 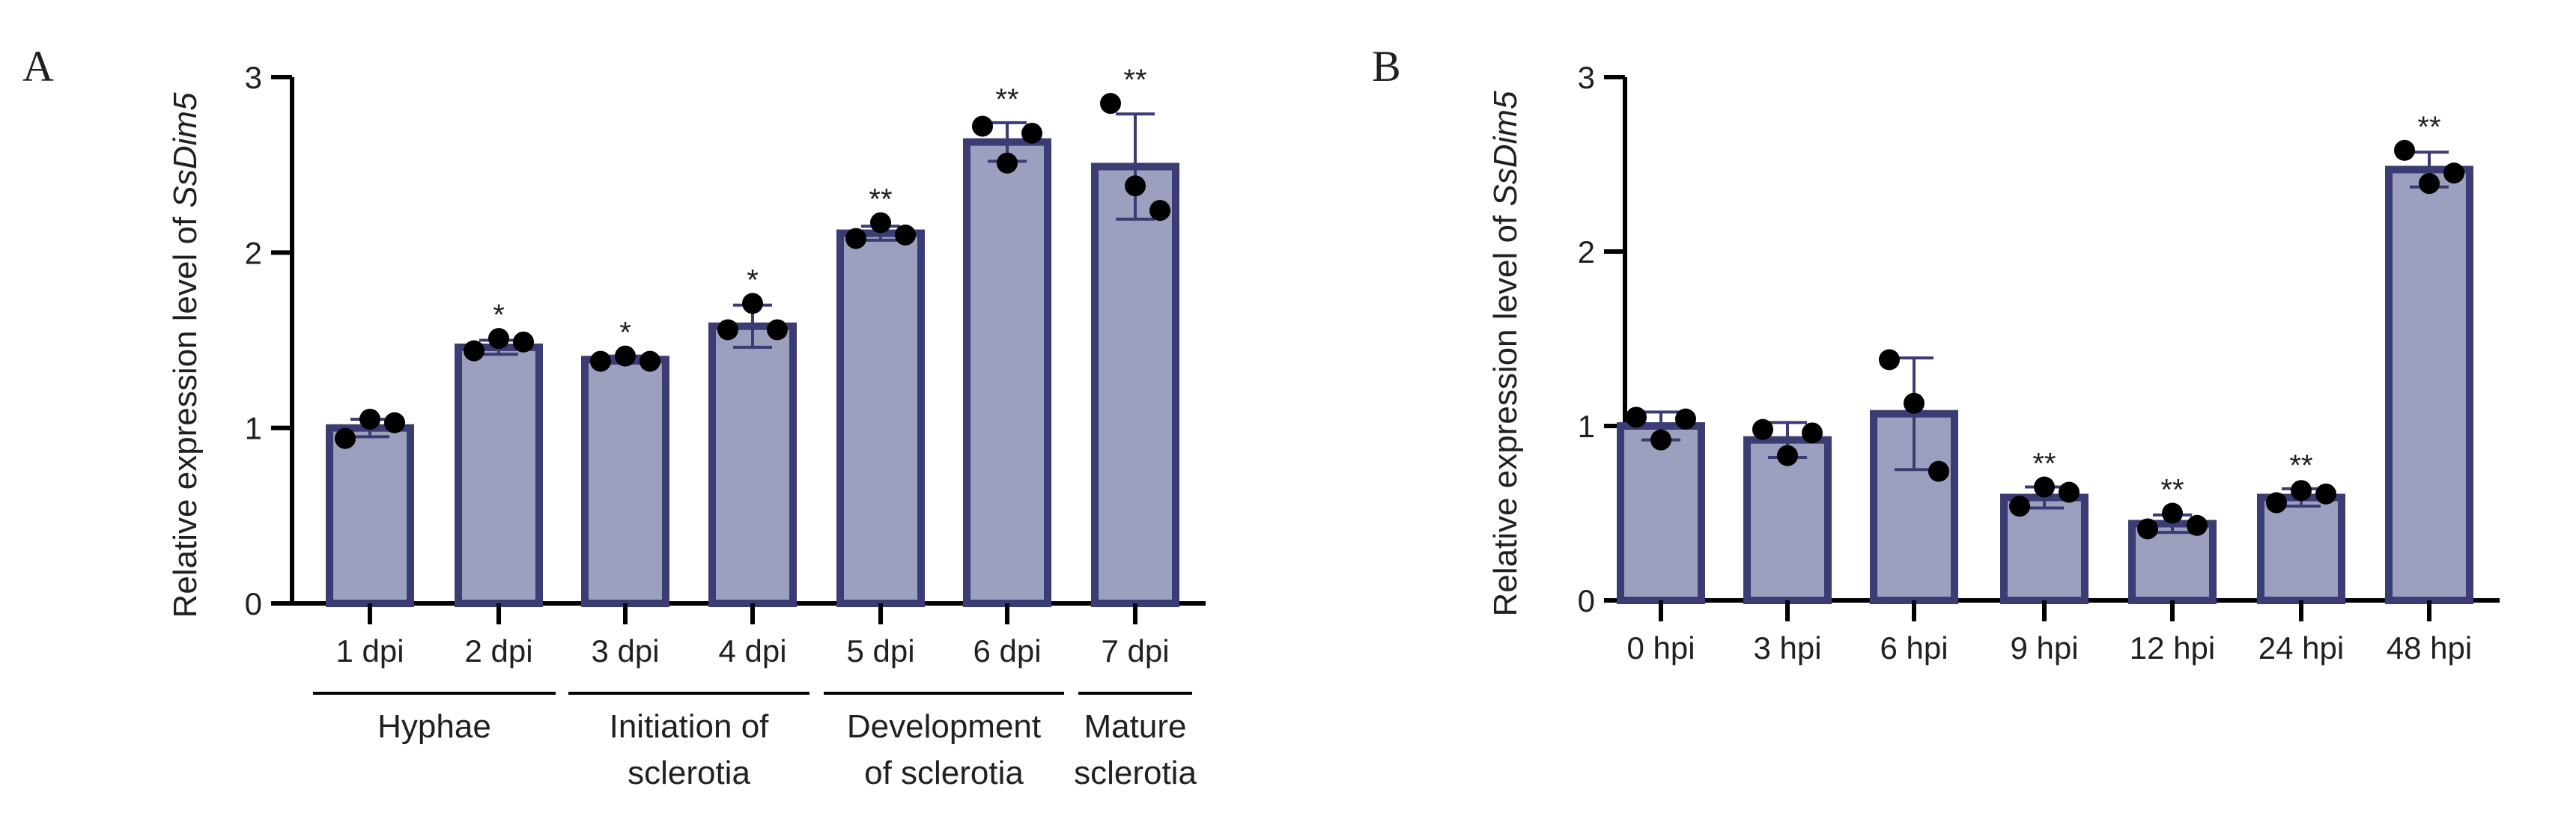 I want to click on x-tick-label: 0 hpi, so click(x=1660, y=648).